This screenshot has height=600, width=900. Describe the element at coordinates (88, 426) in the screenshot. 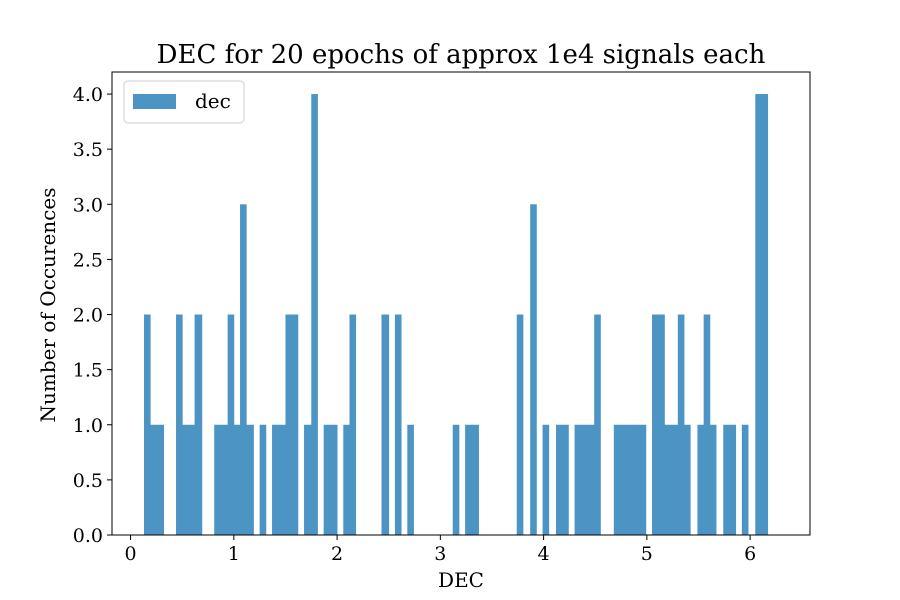

I see `y-tick-label: 1.0` at that location.